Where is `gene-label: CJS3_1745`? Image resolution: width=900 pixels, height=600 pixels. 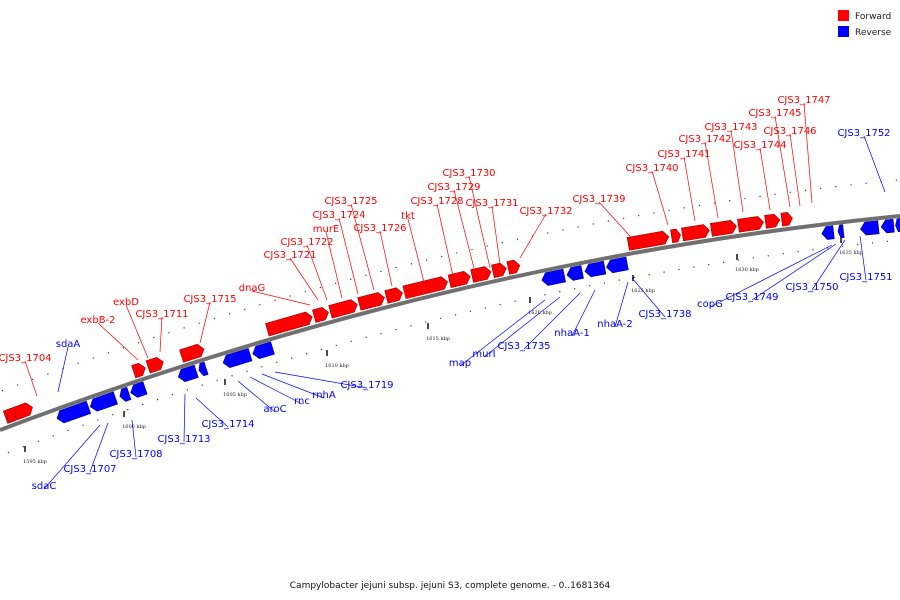 gene-label: CJS3_1745 is located at coordinates (774, 113).